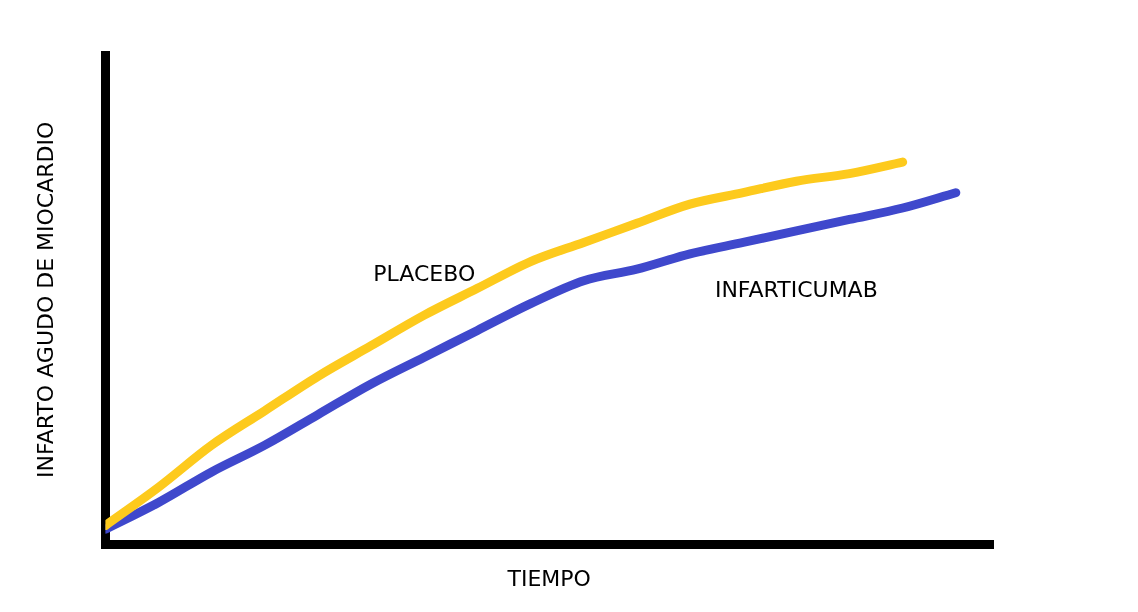  Describe the element at coordinates (424, 273) in the screenshot. I see `series-label: PLACEBO` at that location.